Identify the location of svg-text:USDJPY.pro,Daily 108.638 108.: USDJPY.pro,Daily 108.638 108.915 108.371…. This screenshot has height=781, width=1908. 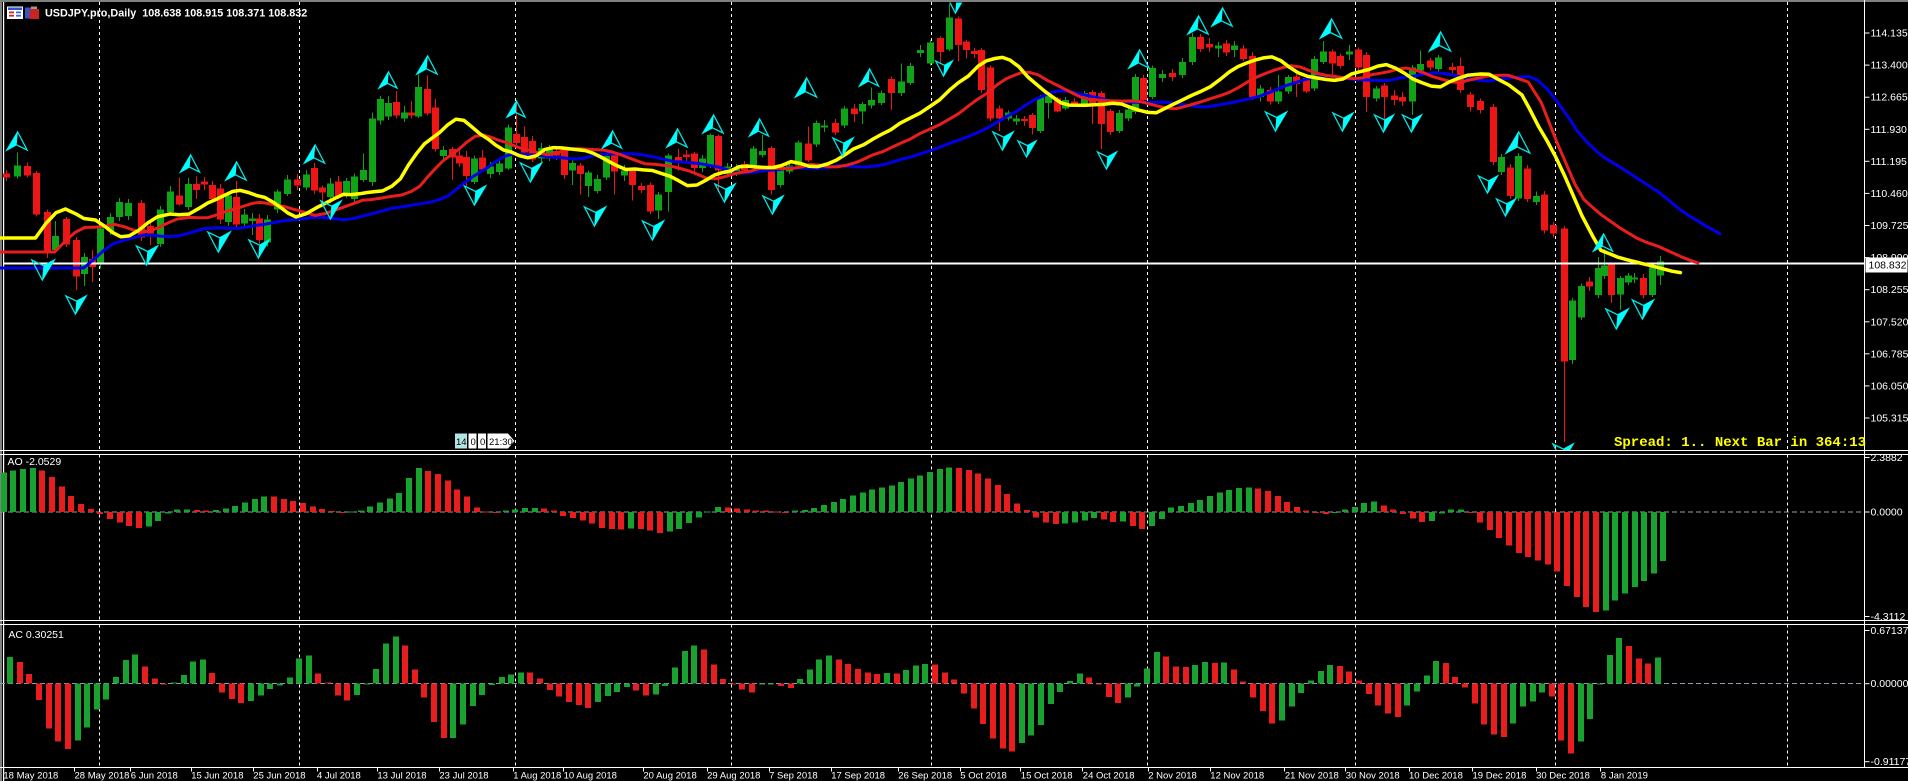
(176, 14).